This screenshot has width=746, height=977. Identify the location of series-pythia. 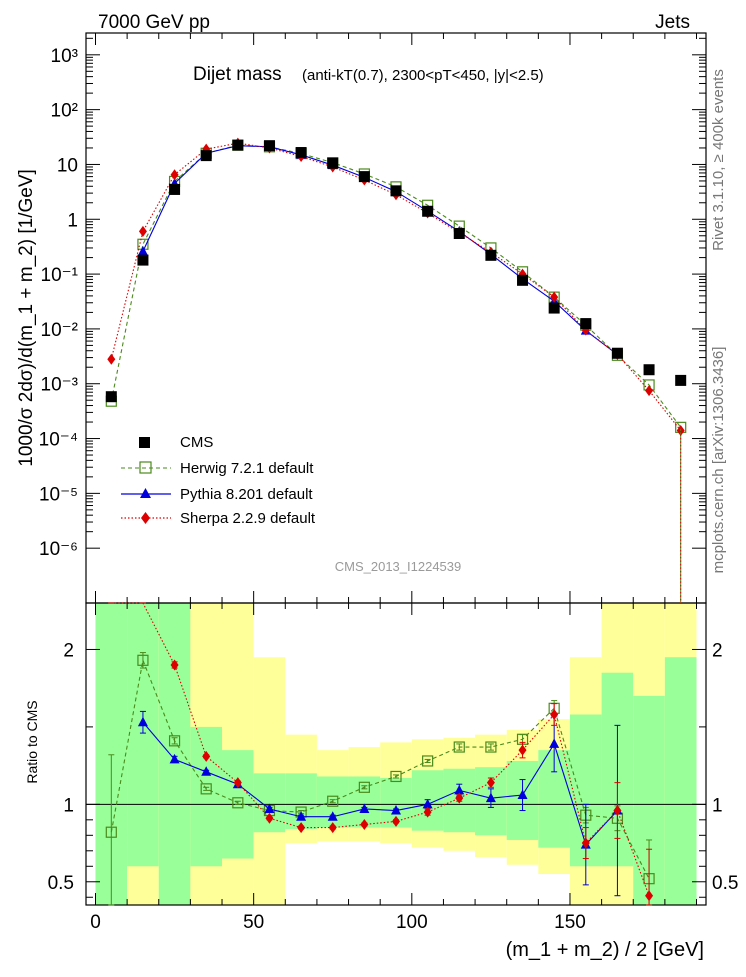
(380, 249).